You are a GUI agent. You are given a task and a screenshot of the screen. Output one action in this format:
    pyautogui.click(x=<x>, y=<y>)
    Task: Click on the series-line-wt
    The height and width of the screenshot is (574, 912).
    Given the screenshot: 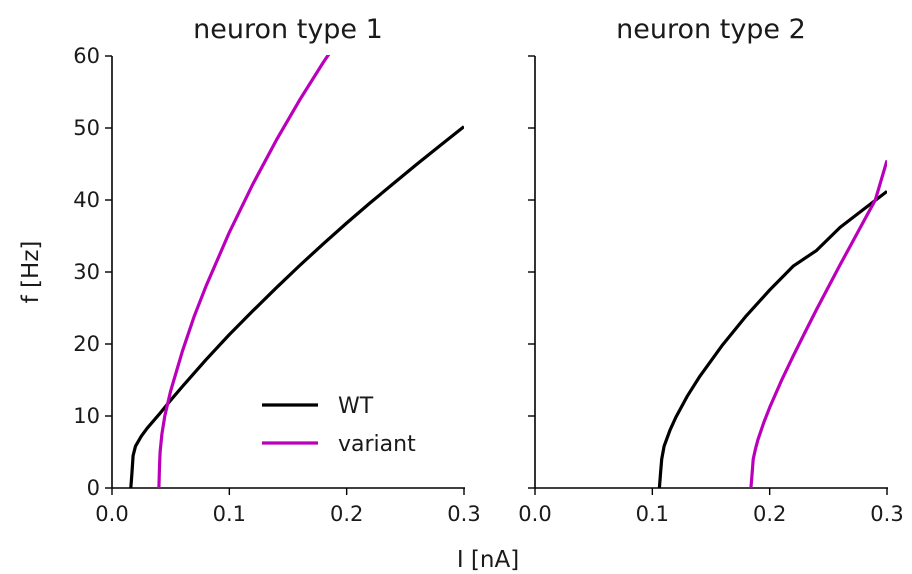 What is the action you would take?
    pyautogui.click(x=772, y=339)
    